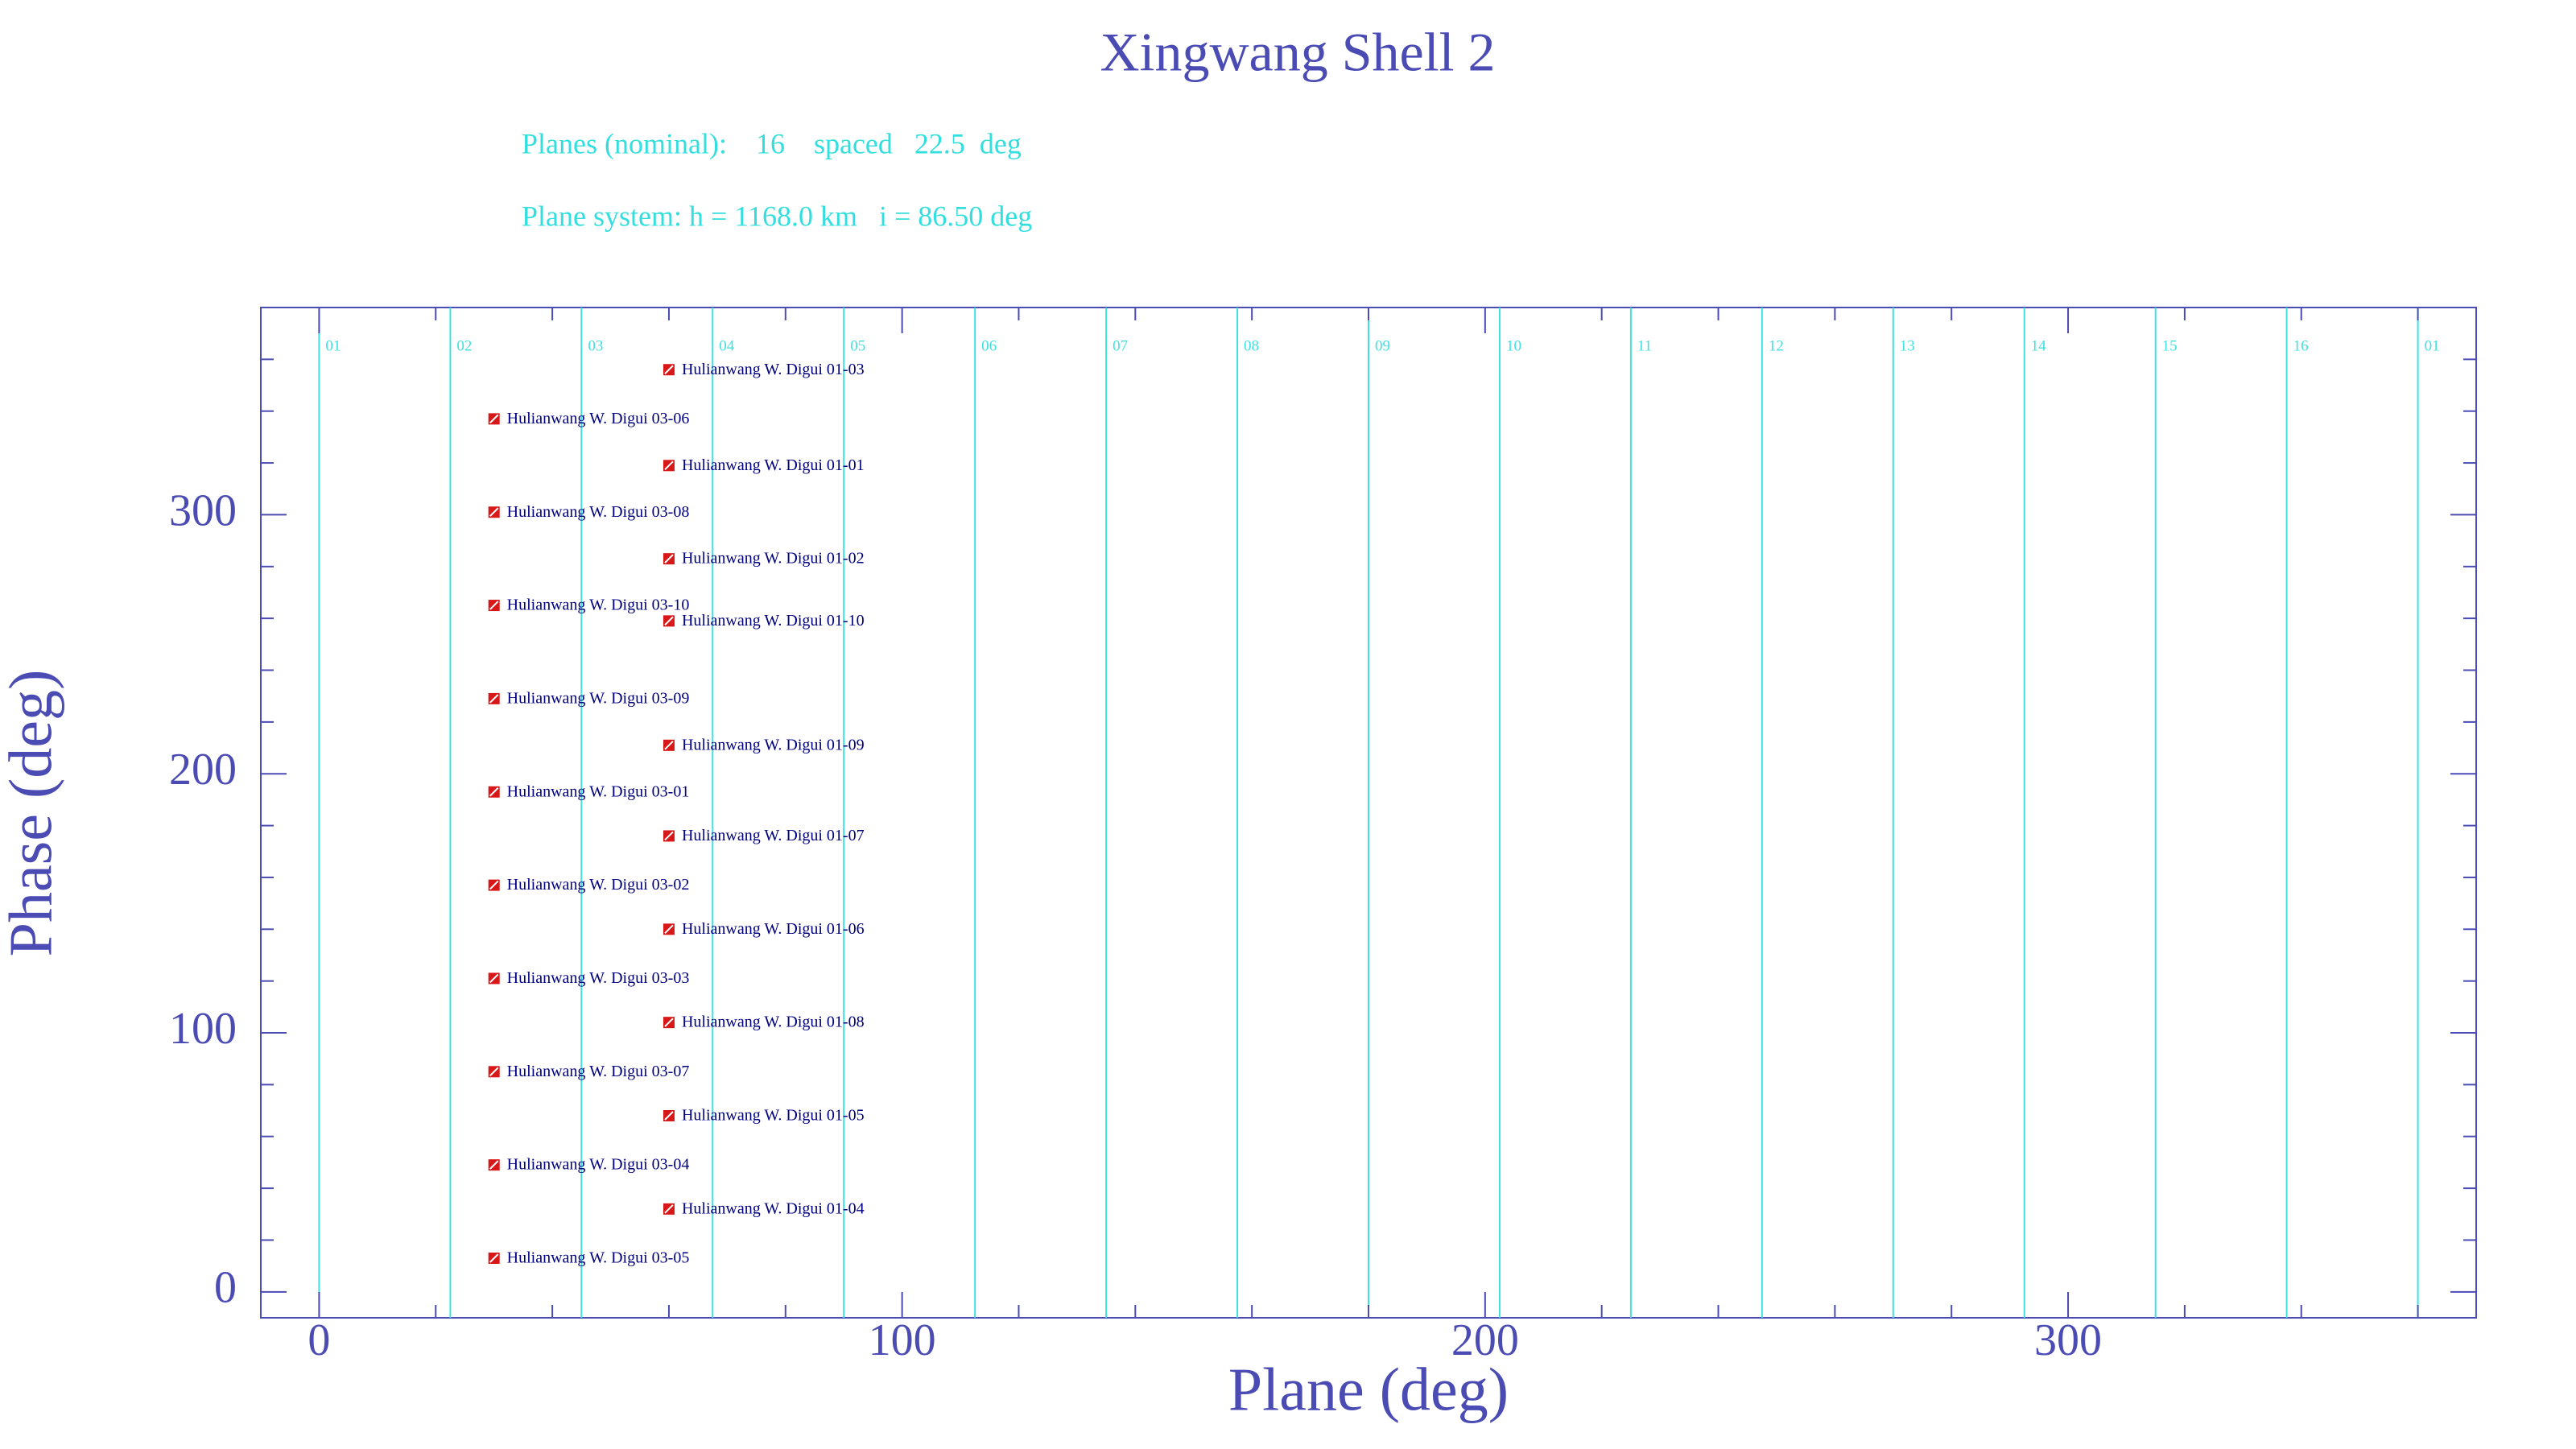  Describe the element at coordinates (773, 369) in the screenshot. I see `satellite-label: Hulianwang W. Digui 01-03` at that location.